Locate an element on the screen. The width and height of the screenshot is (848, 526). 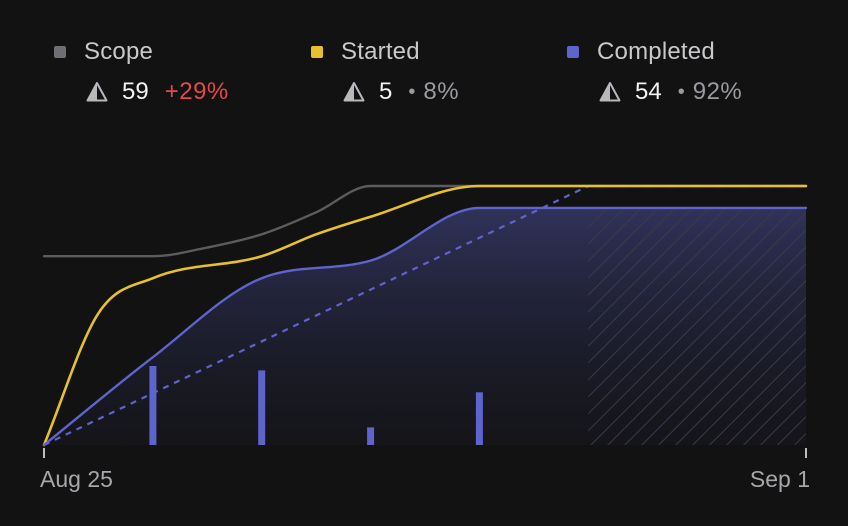
x-tick-label-end: Sep 1 is located at coordinates (779, 479).